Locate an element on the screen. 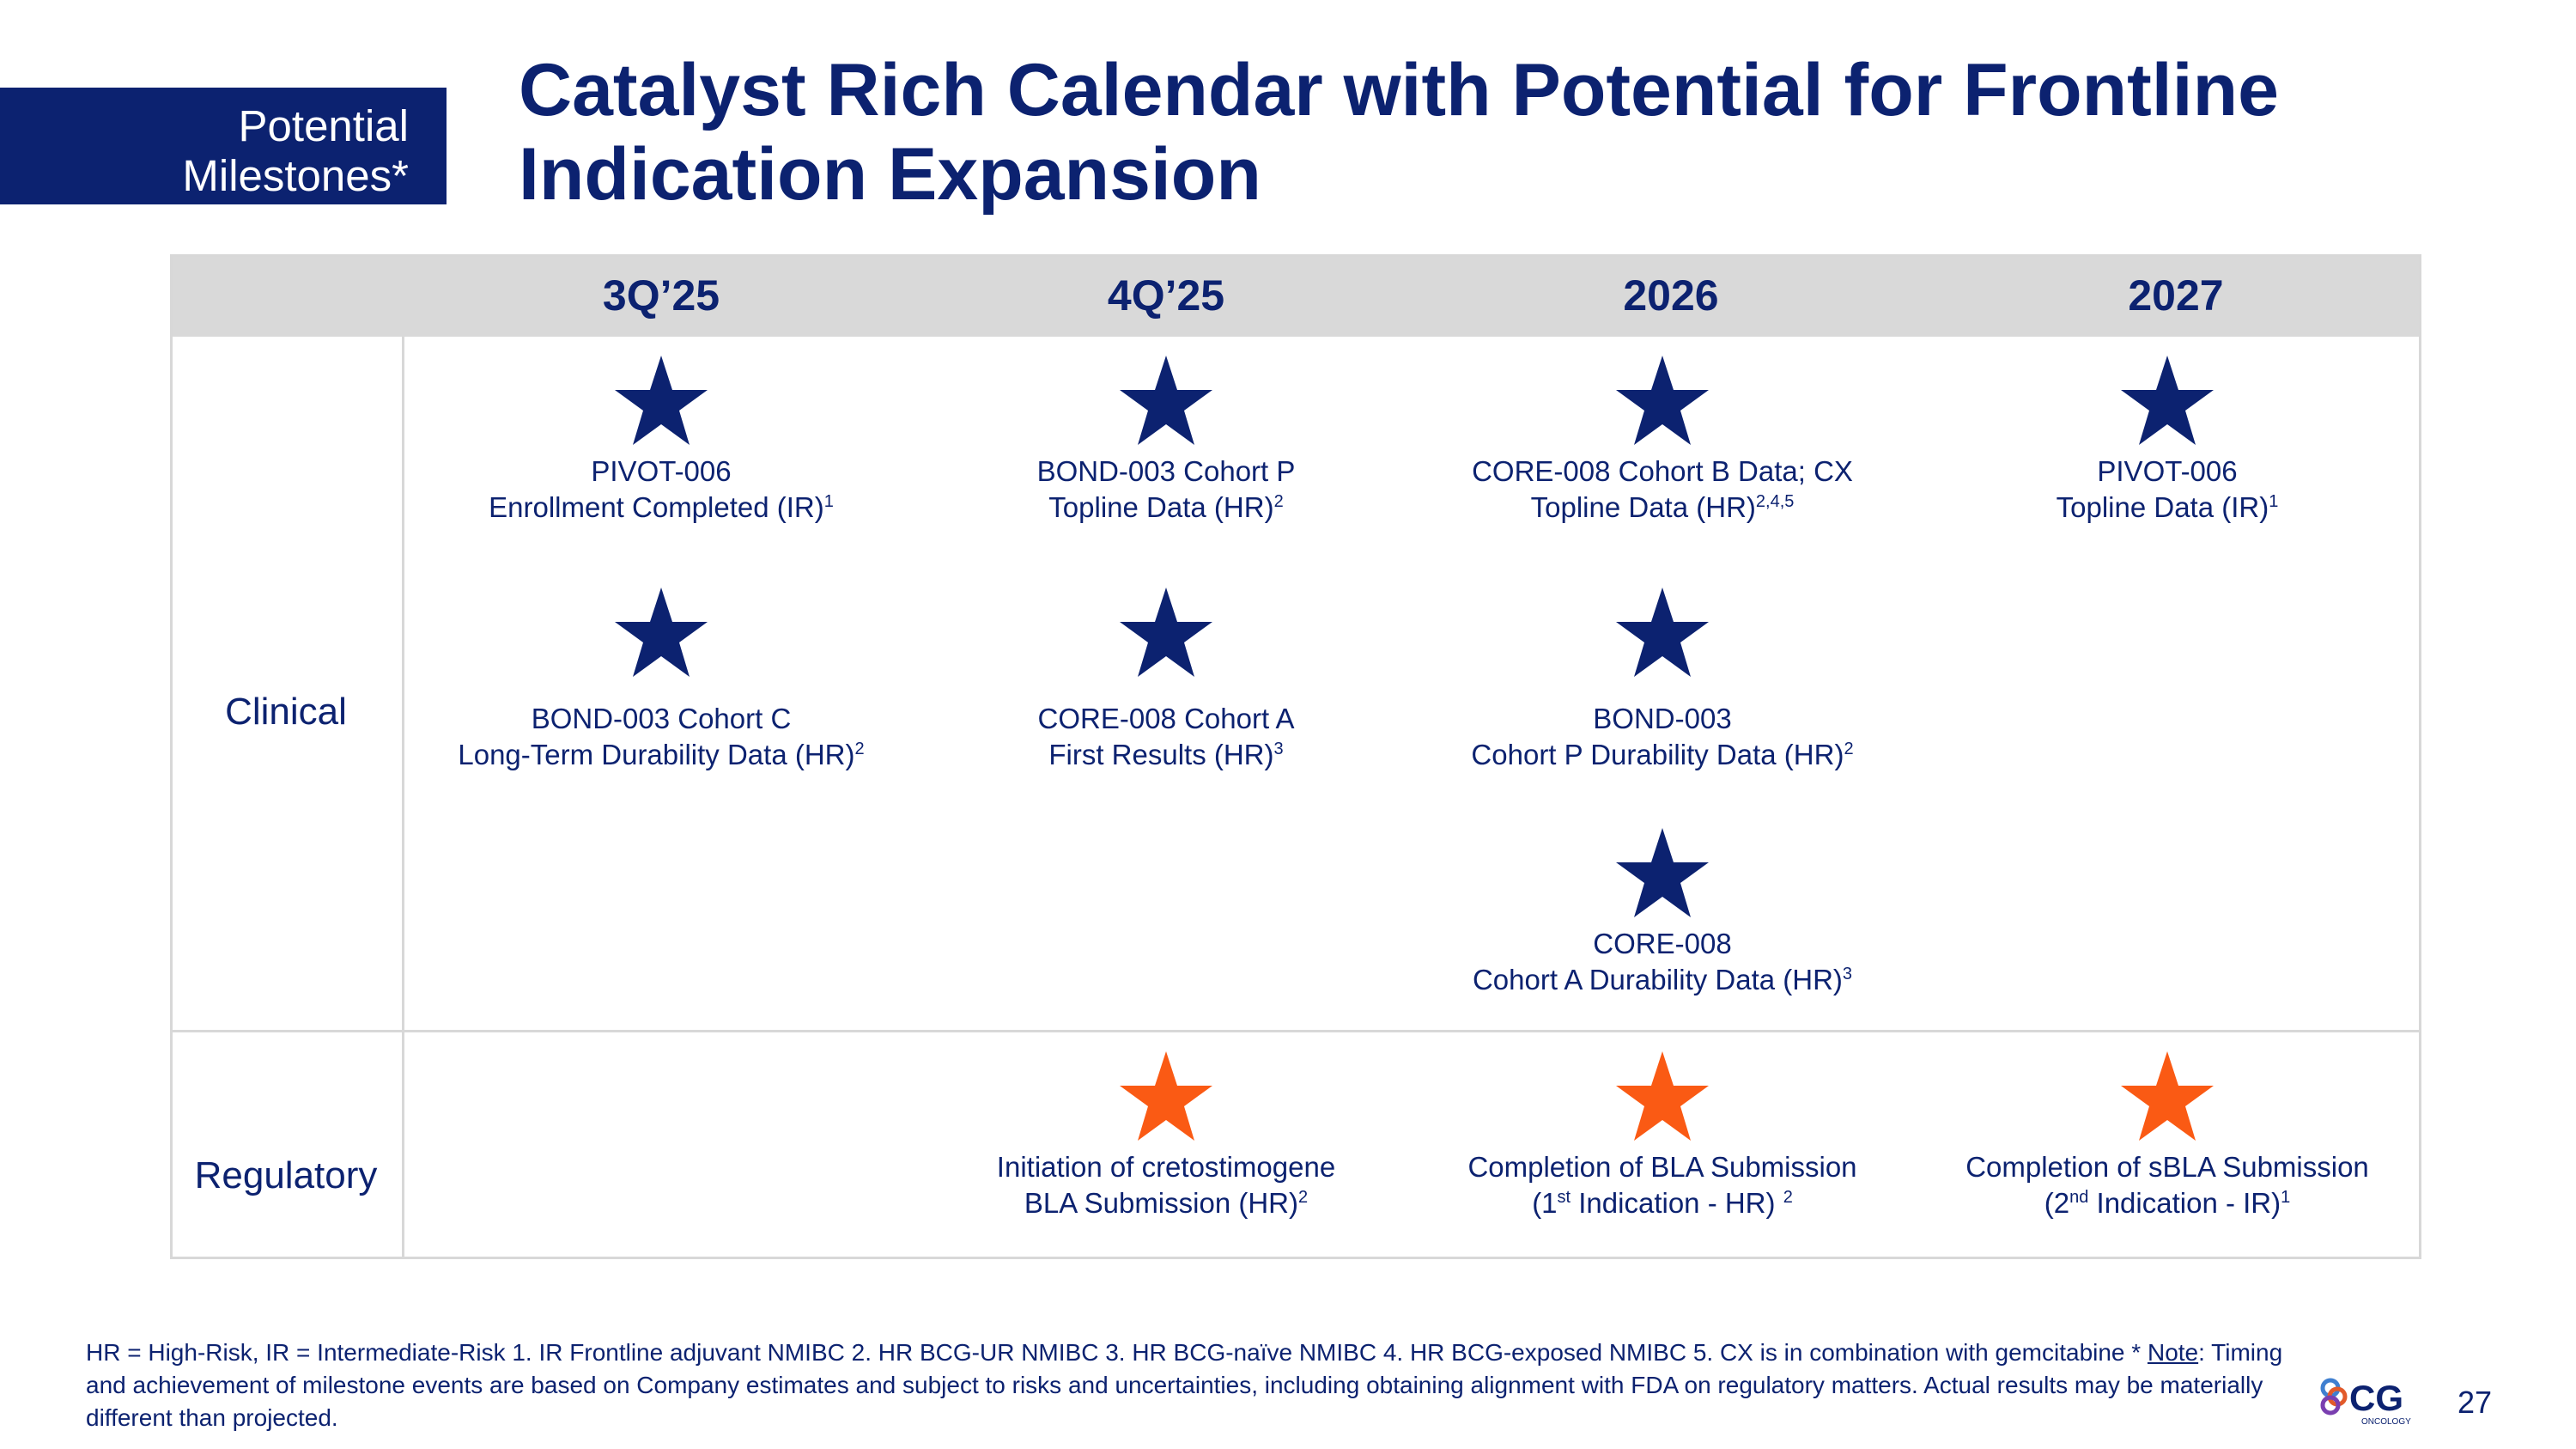  milestone-line2: Enrollment Completed (IR)1 is located at coordinates (662, 507).